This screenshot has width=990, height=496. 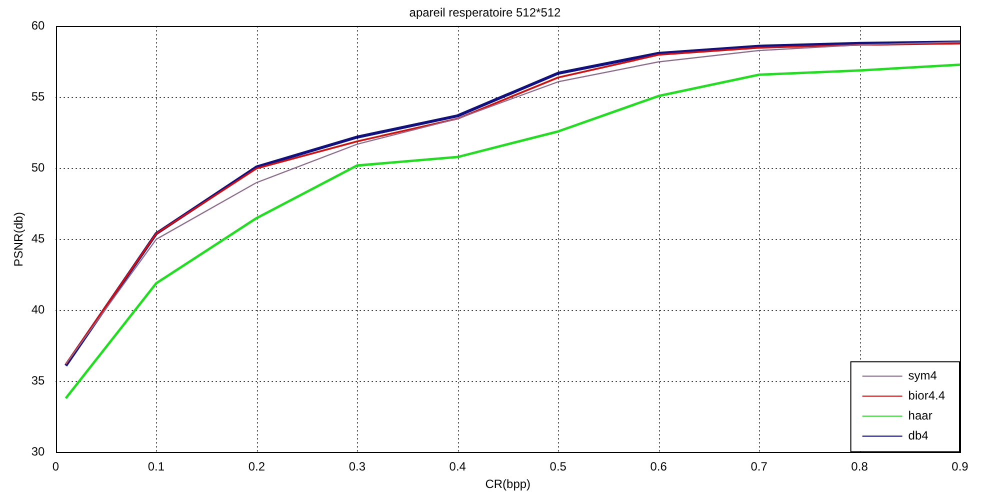 I want to click on x-tick-label: 0.9, so click(x=960, y=467).